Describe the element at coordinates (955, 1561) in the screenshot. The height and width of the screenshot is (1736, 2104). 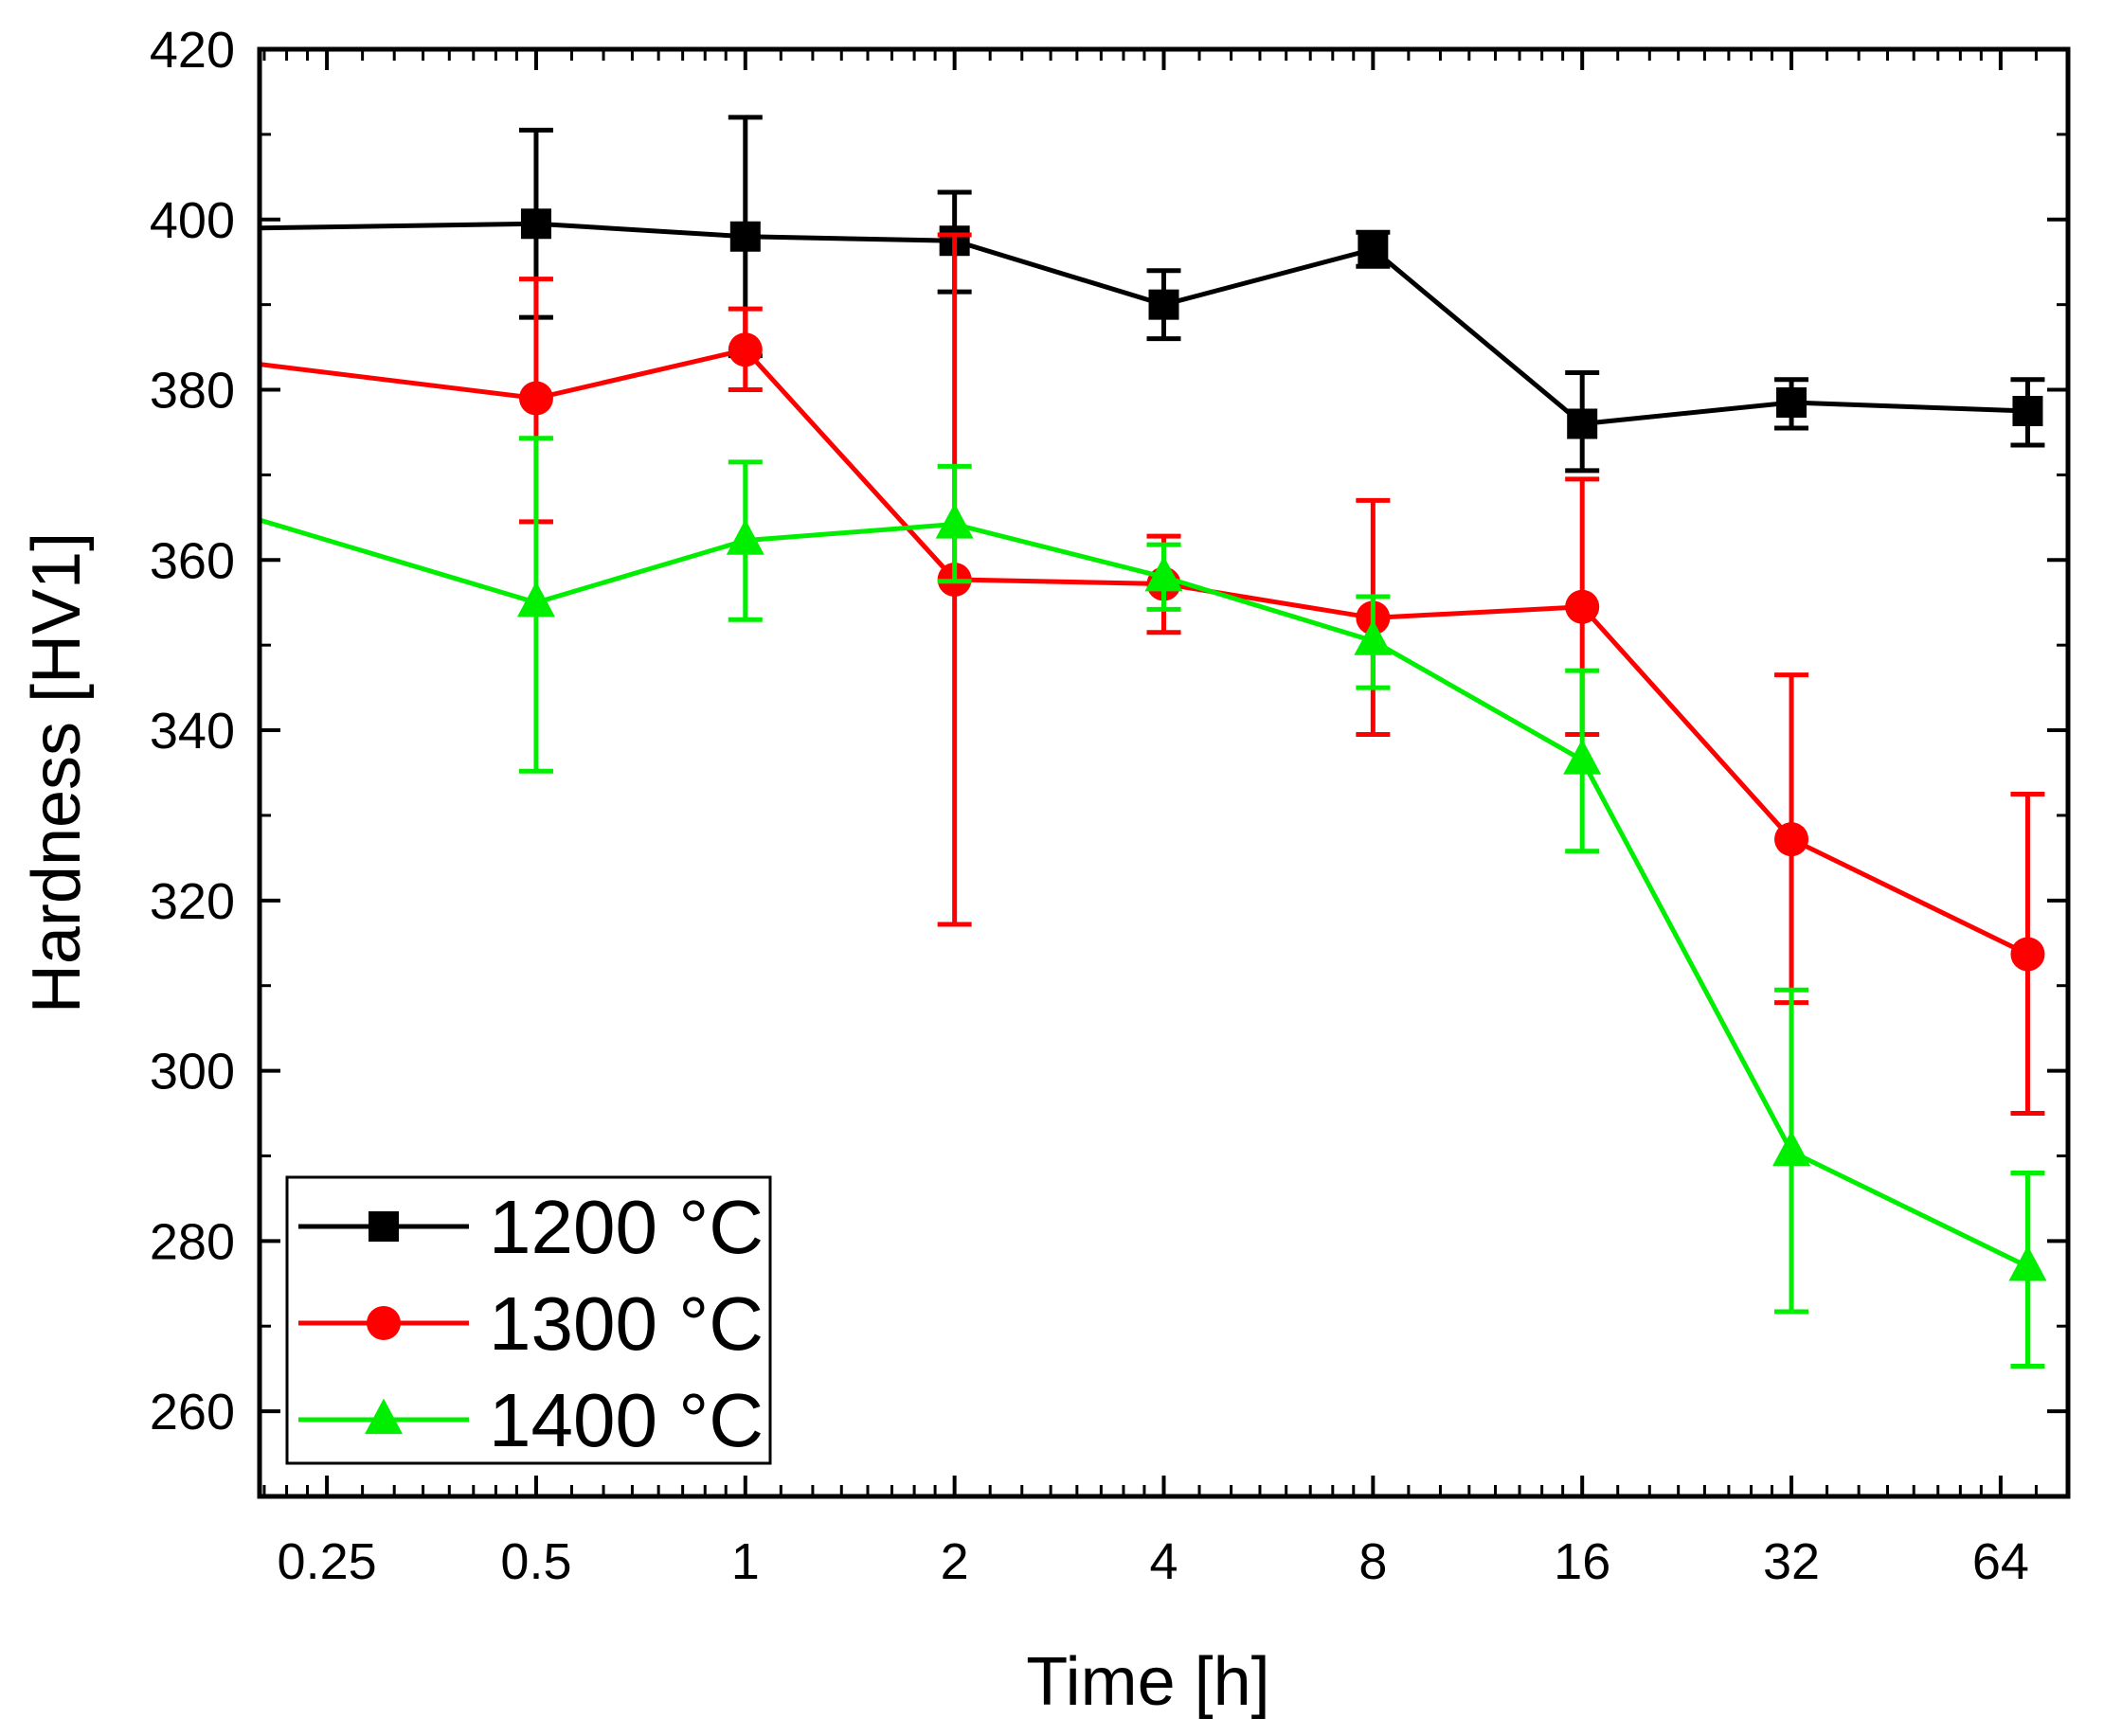
I see `x-tick-label: 2` at that location.